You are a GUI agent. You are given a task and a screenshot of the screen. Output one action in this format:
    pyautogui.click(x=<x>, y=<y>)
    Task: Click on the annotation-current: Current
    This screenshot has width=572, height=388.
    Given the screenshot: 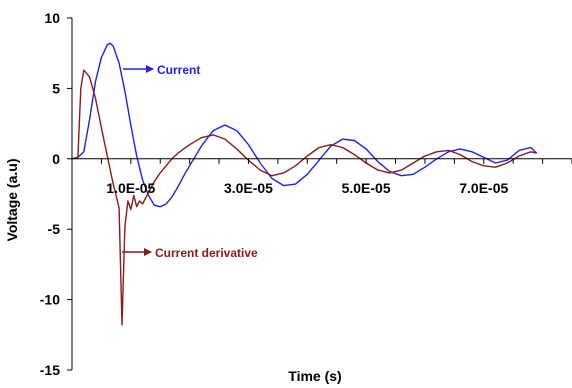 What is the action you would take?
    pyautogui.click(x=161, y=70)
    